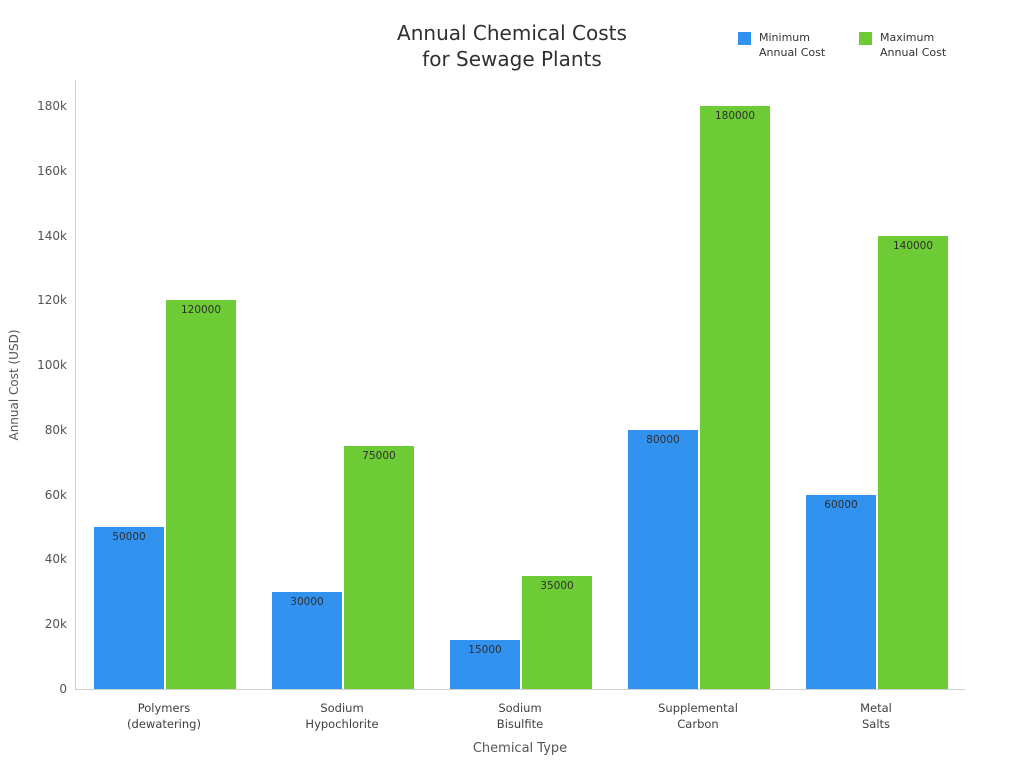 The height and width of the screenshot is (768, 1024). What do you see at coordinates (485, 650) in the screenshot?
I see `bar-value-label: 15000` at bounding box center [485, 650].